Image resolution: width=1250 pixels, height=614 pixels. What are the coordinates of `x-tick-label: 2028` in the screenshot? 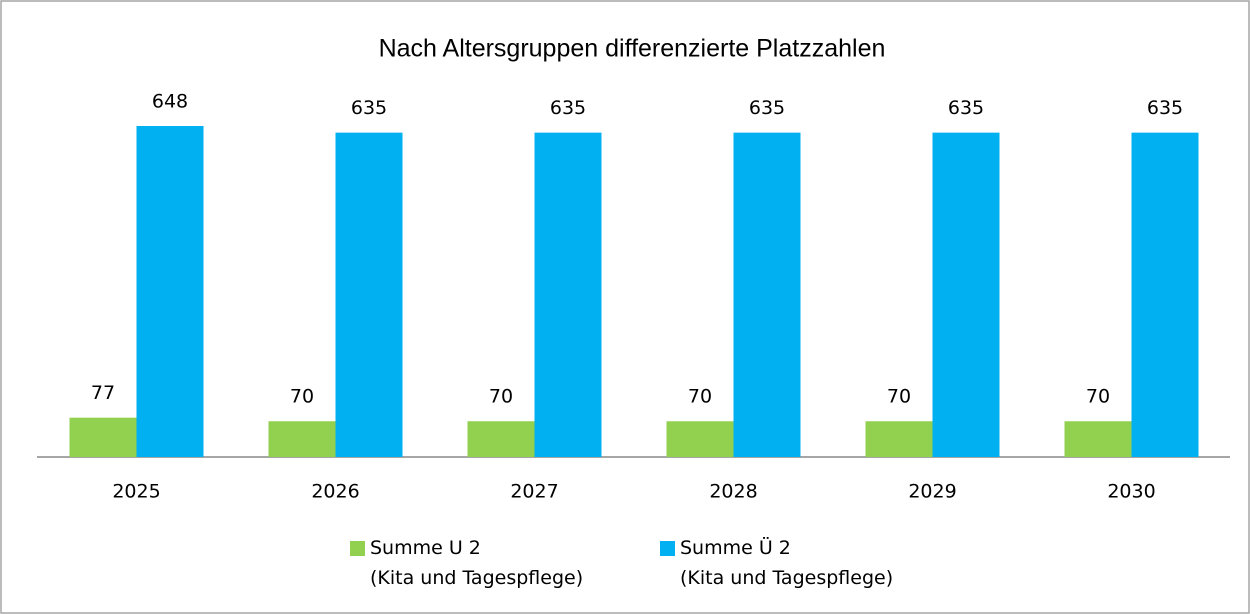 It's located at (733, 492).